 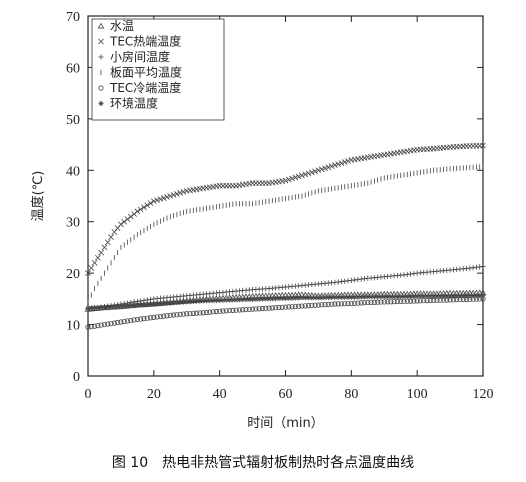 I want to click on x-tick-label: 100, so click(x=417, y=394).